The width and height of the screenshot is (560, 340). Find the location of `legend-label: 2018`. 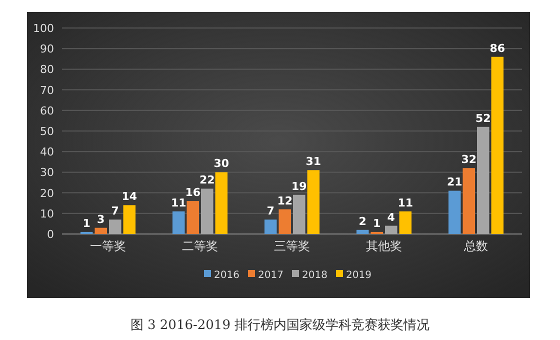

legend-label: 2018 is located at coordinates (315, 275).